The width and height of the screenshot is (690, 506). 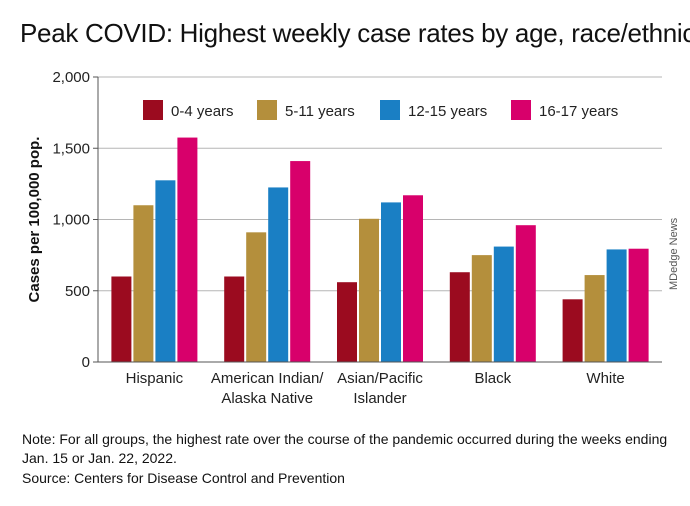 What do you see at coordinates (447, 111) in the screenshot?
I see `legend-label: 12-15 years` at bounding box center [447, 111].